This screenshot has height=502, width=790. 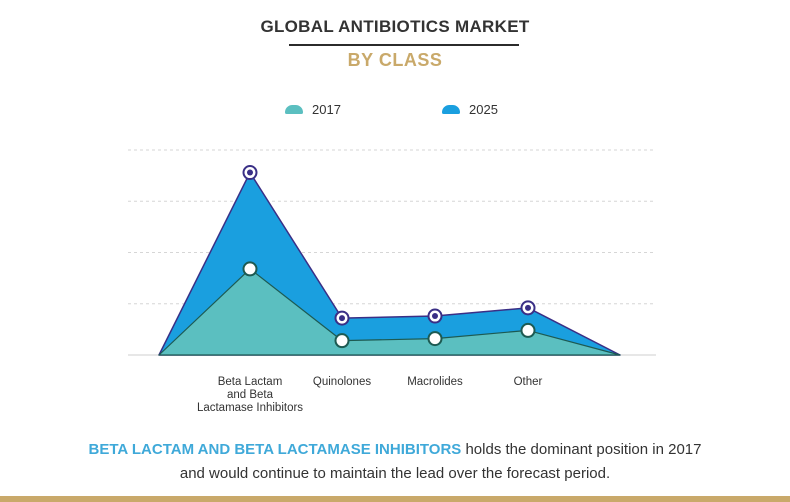 I want to click on legend-item-2025: 2025, so click(x=470, y=109).